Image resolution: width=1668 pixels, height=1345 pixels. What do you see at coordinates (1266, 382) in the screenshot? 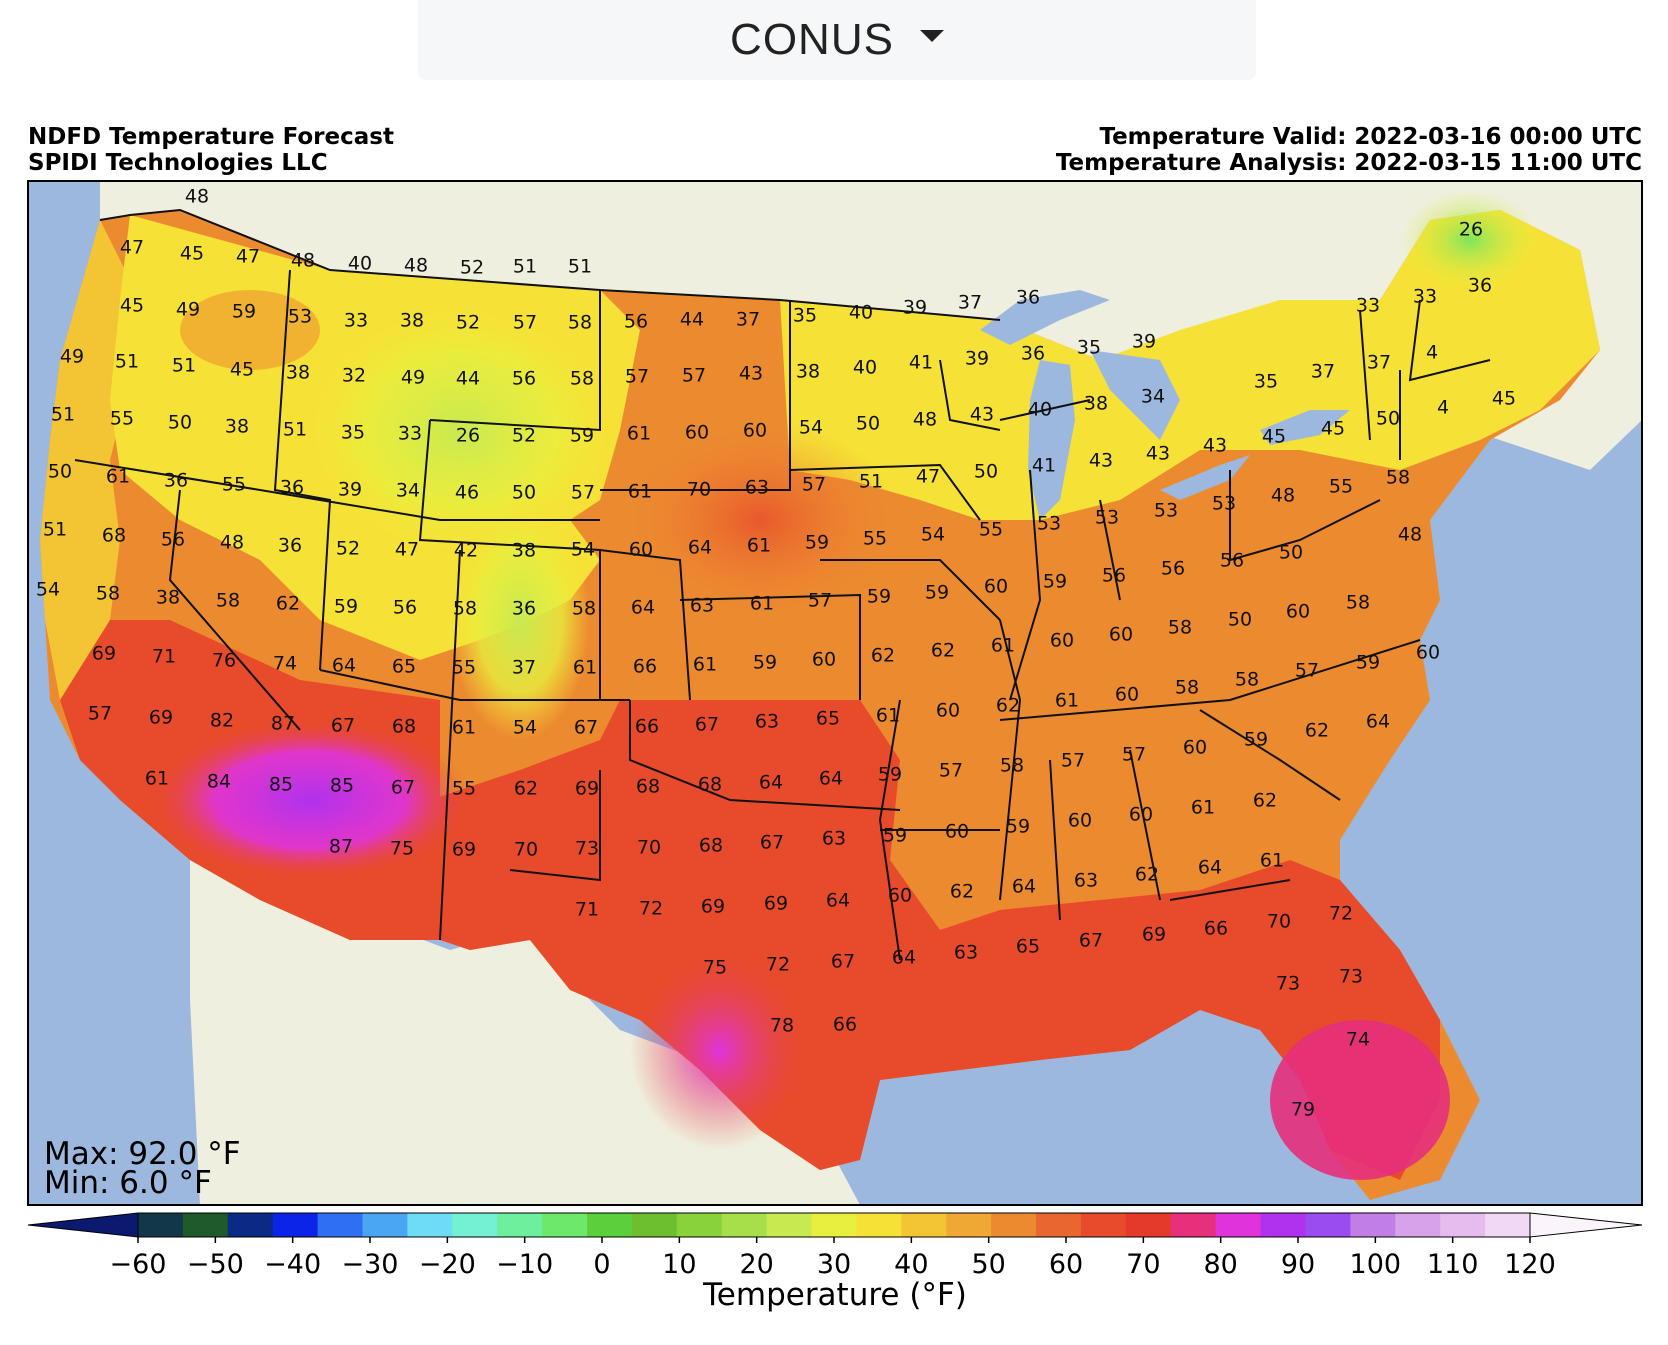
I see `temperature-label: 35` at bounding box center [1266, 382].